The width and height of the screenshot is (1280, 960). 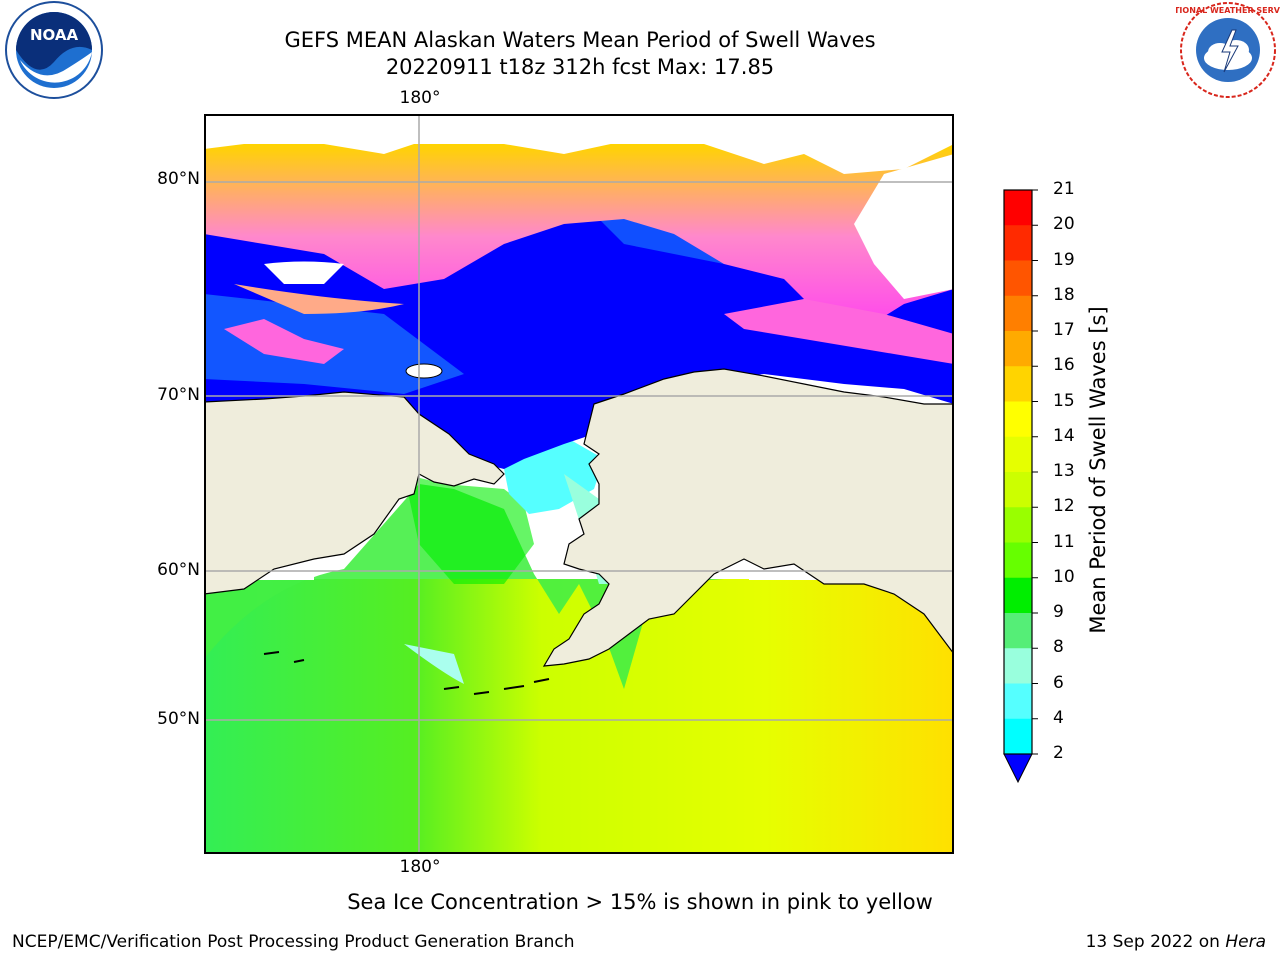 I want to click on colorbar-tick-label: 15, so click(x=1064, y=400).